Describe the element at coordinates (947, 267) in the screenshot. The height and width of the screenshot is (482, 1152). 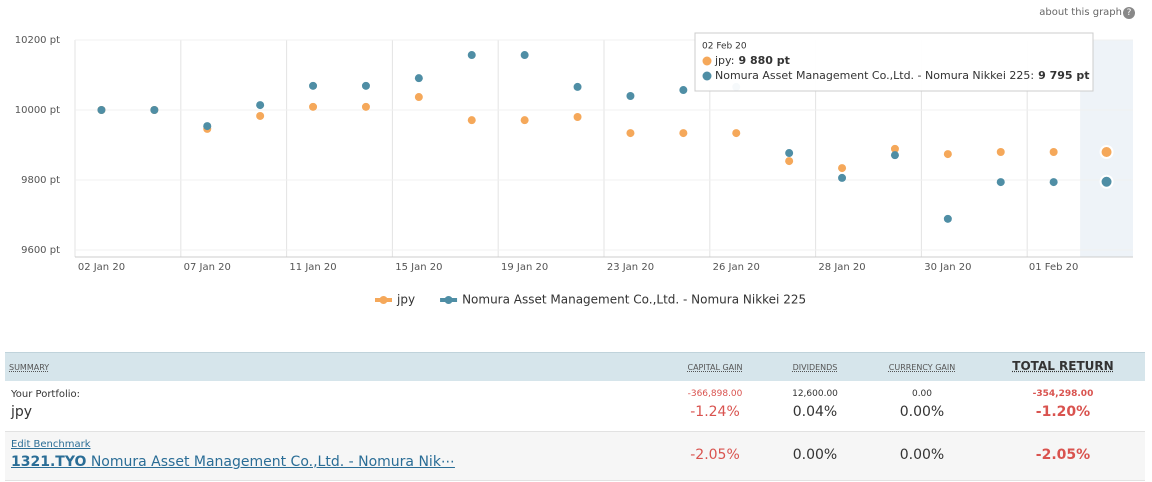
I see `x-tick-label: 30 Jan 20` at that location.